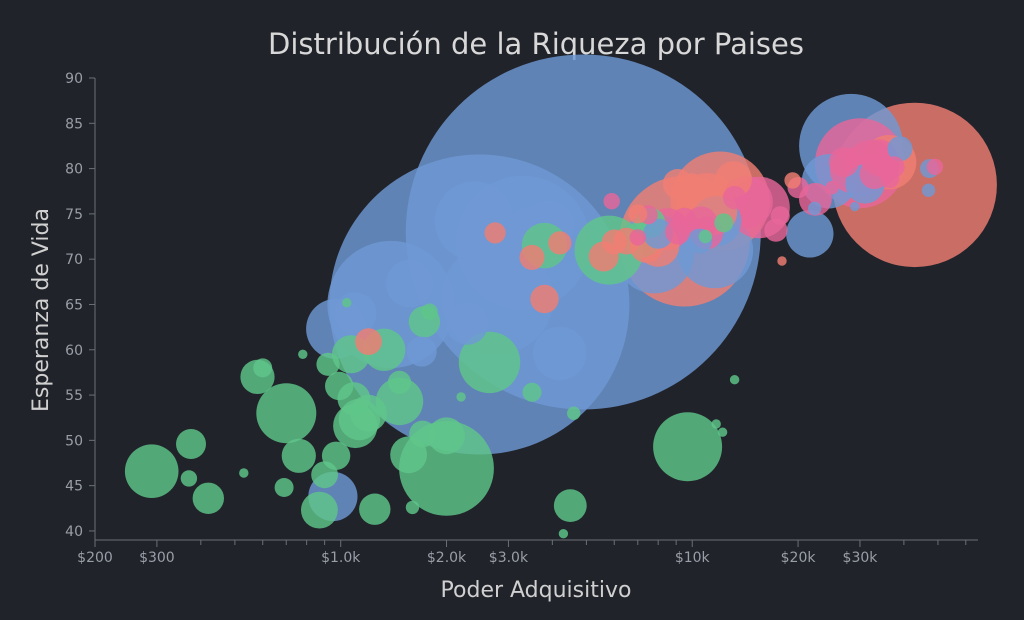 Image resolution: width=1024 pixels, height=620 pixels. What do you see at coordinates (861, 558) in the screenshot?
I see `x-tick-label: $30k` at bounding box center [861, 558].